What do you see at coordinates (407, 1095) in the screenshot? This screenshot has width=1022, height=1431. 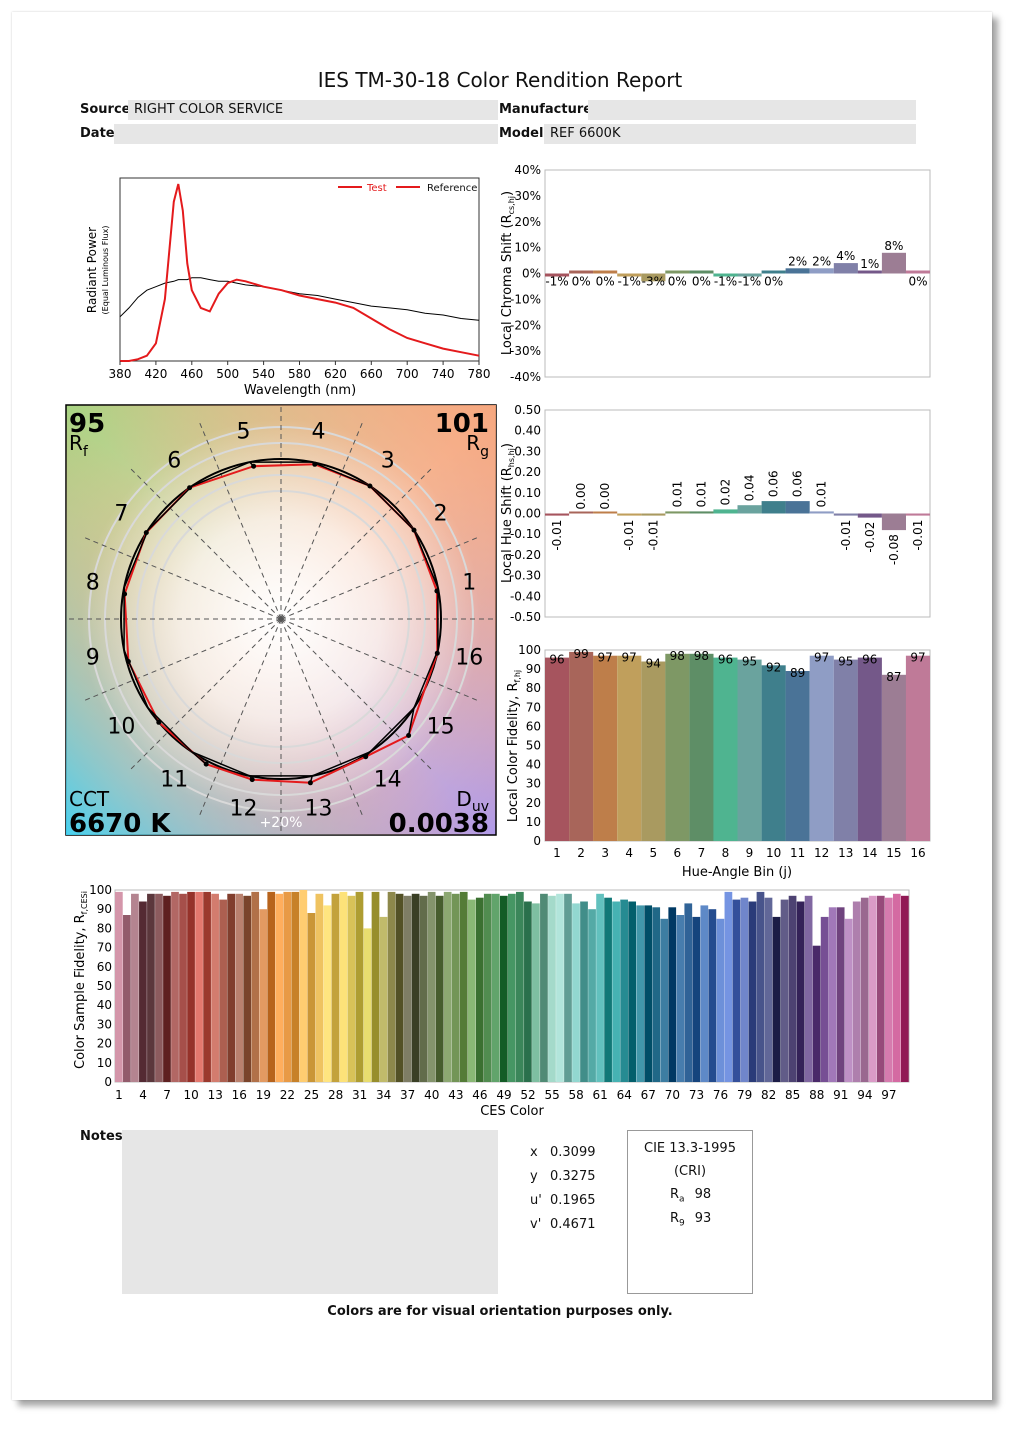 I see `ces-xtick-label: 37` at bounding box center [407, 1095].